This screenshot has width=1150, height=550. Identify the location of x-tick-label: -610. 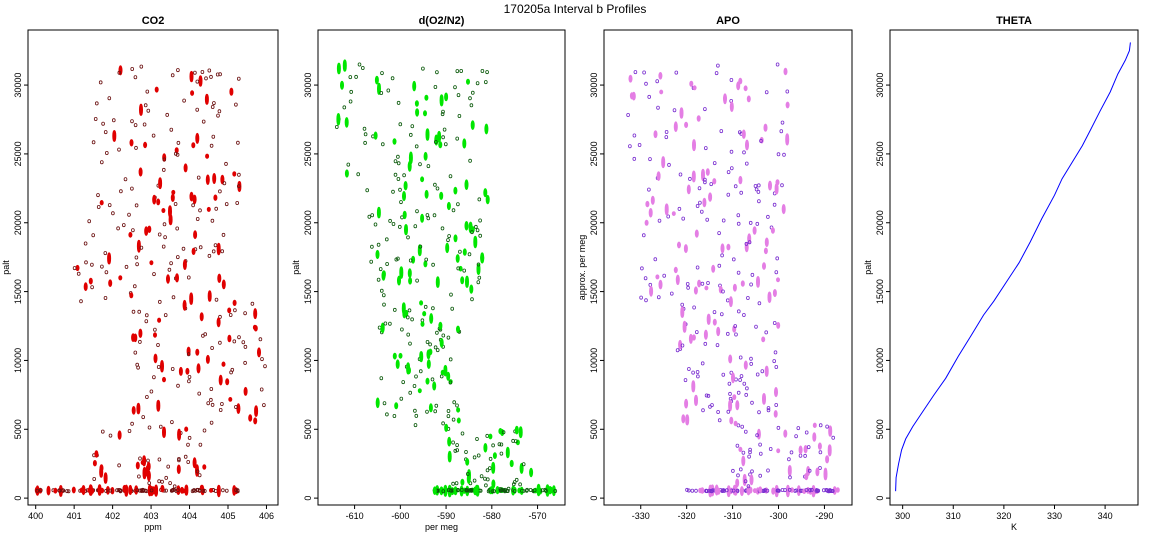
(355, 516).